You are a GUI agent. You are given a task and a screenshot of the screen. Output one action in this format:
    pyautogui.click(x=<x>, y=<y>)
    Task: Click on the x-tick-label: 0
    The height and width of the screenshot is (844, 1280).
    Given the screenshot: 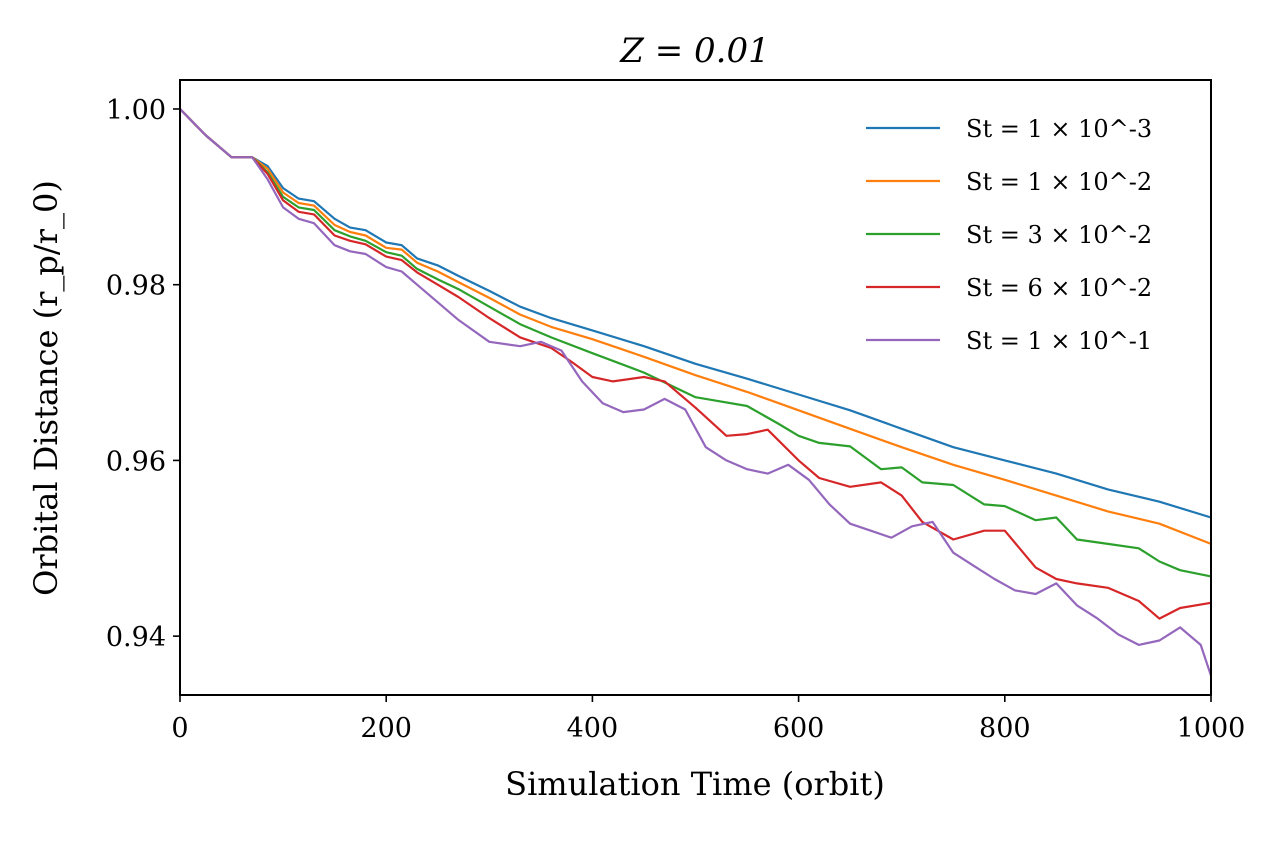 What is the action you would take?
    pyautogui.click(x=179, y=728)
    